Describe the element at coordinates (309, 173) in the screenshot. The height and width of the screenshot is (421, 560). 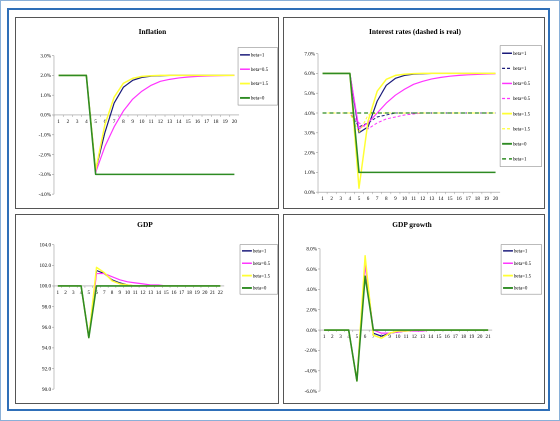
I see `y-tick-label: 1.0%` at that location.